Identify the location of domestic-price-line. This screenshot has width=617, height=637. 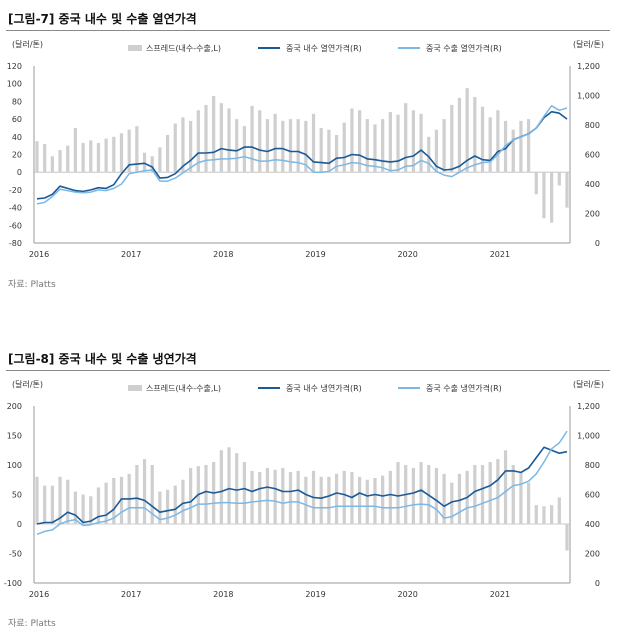
(302, 485).